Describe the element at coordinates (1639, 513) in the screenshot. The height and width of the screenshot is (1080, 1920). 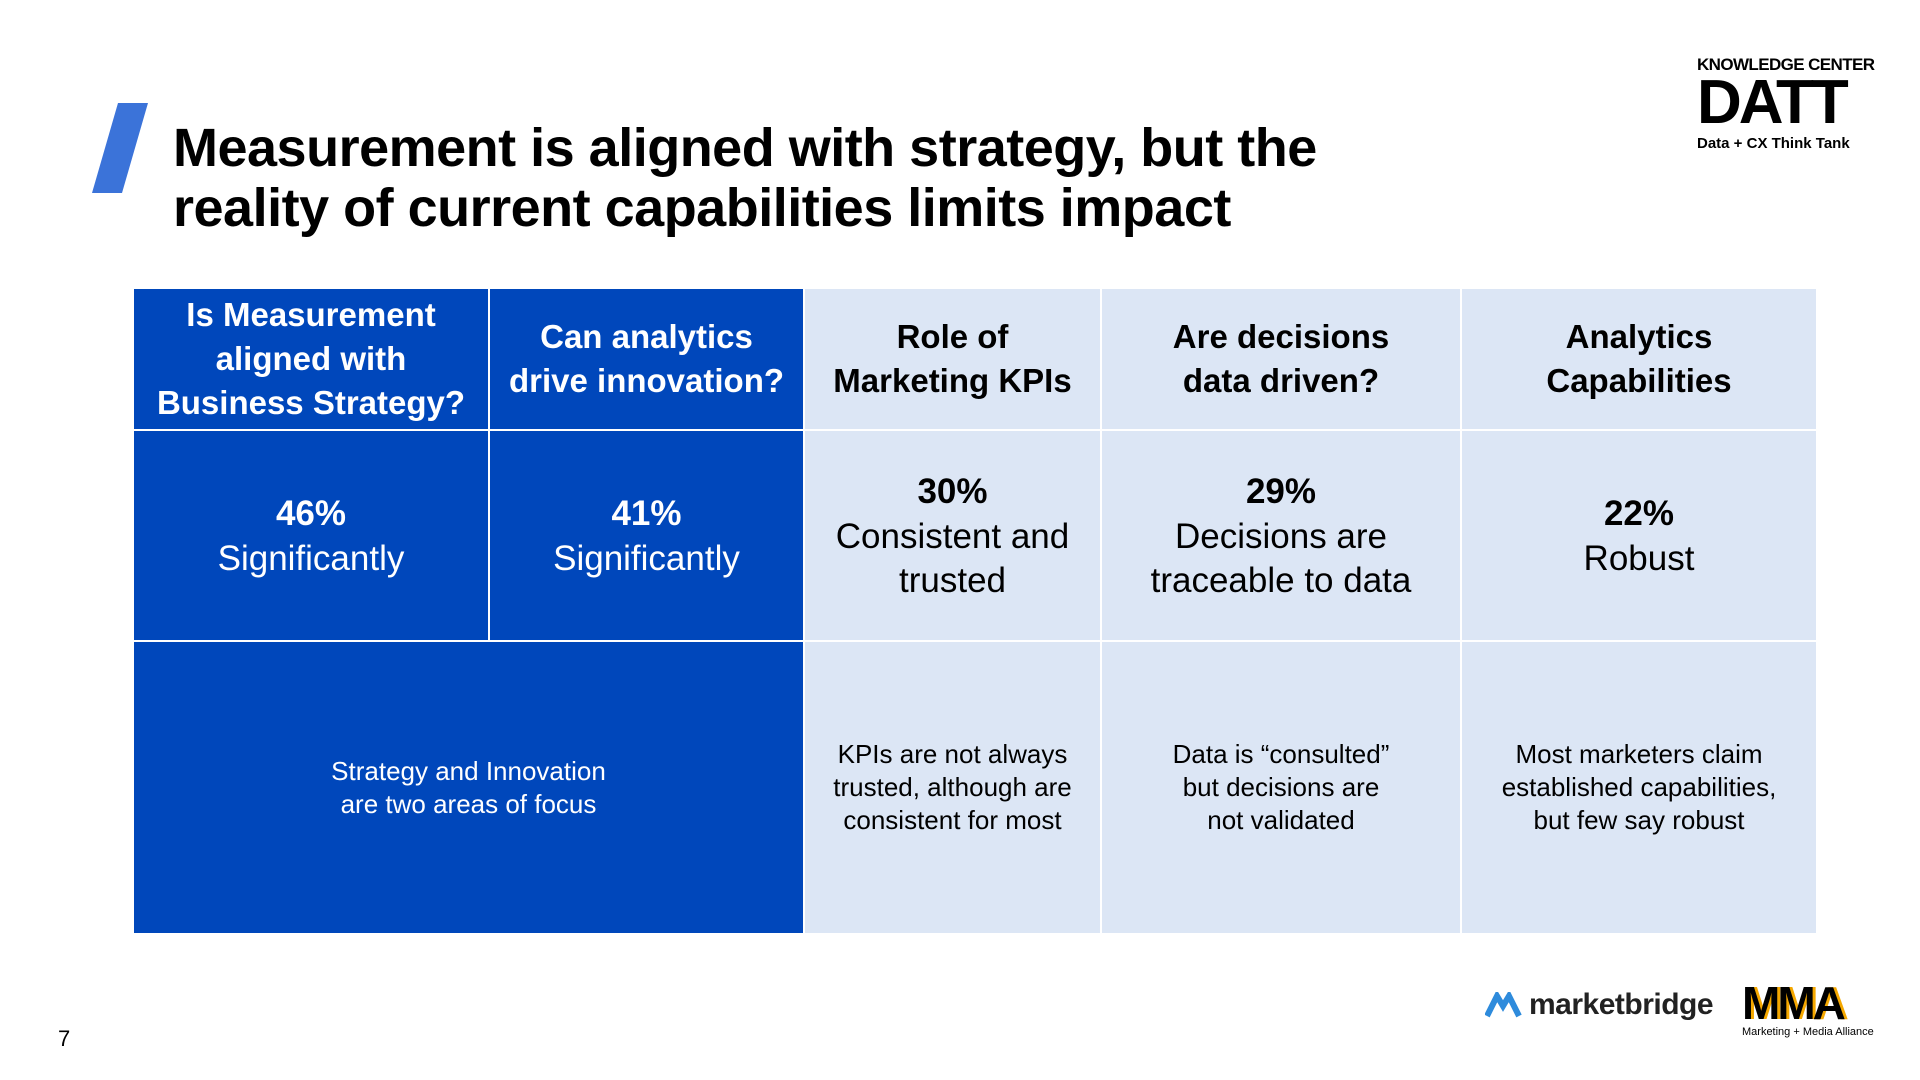
I see `stat-value: 22%` at that location.